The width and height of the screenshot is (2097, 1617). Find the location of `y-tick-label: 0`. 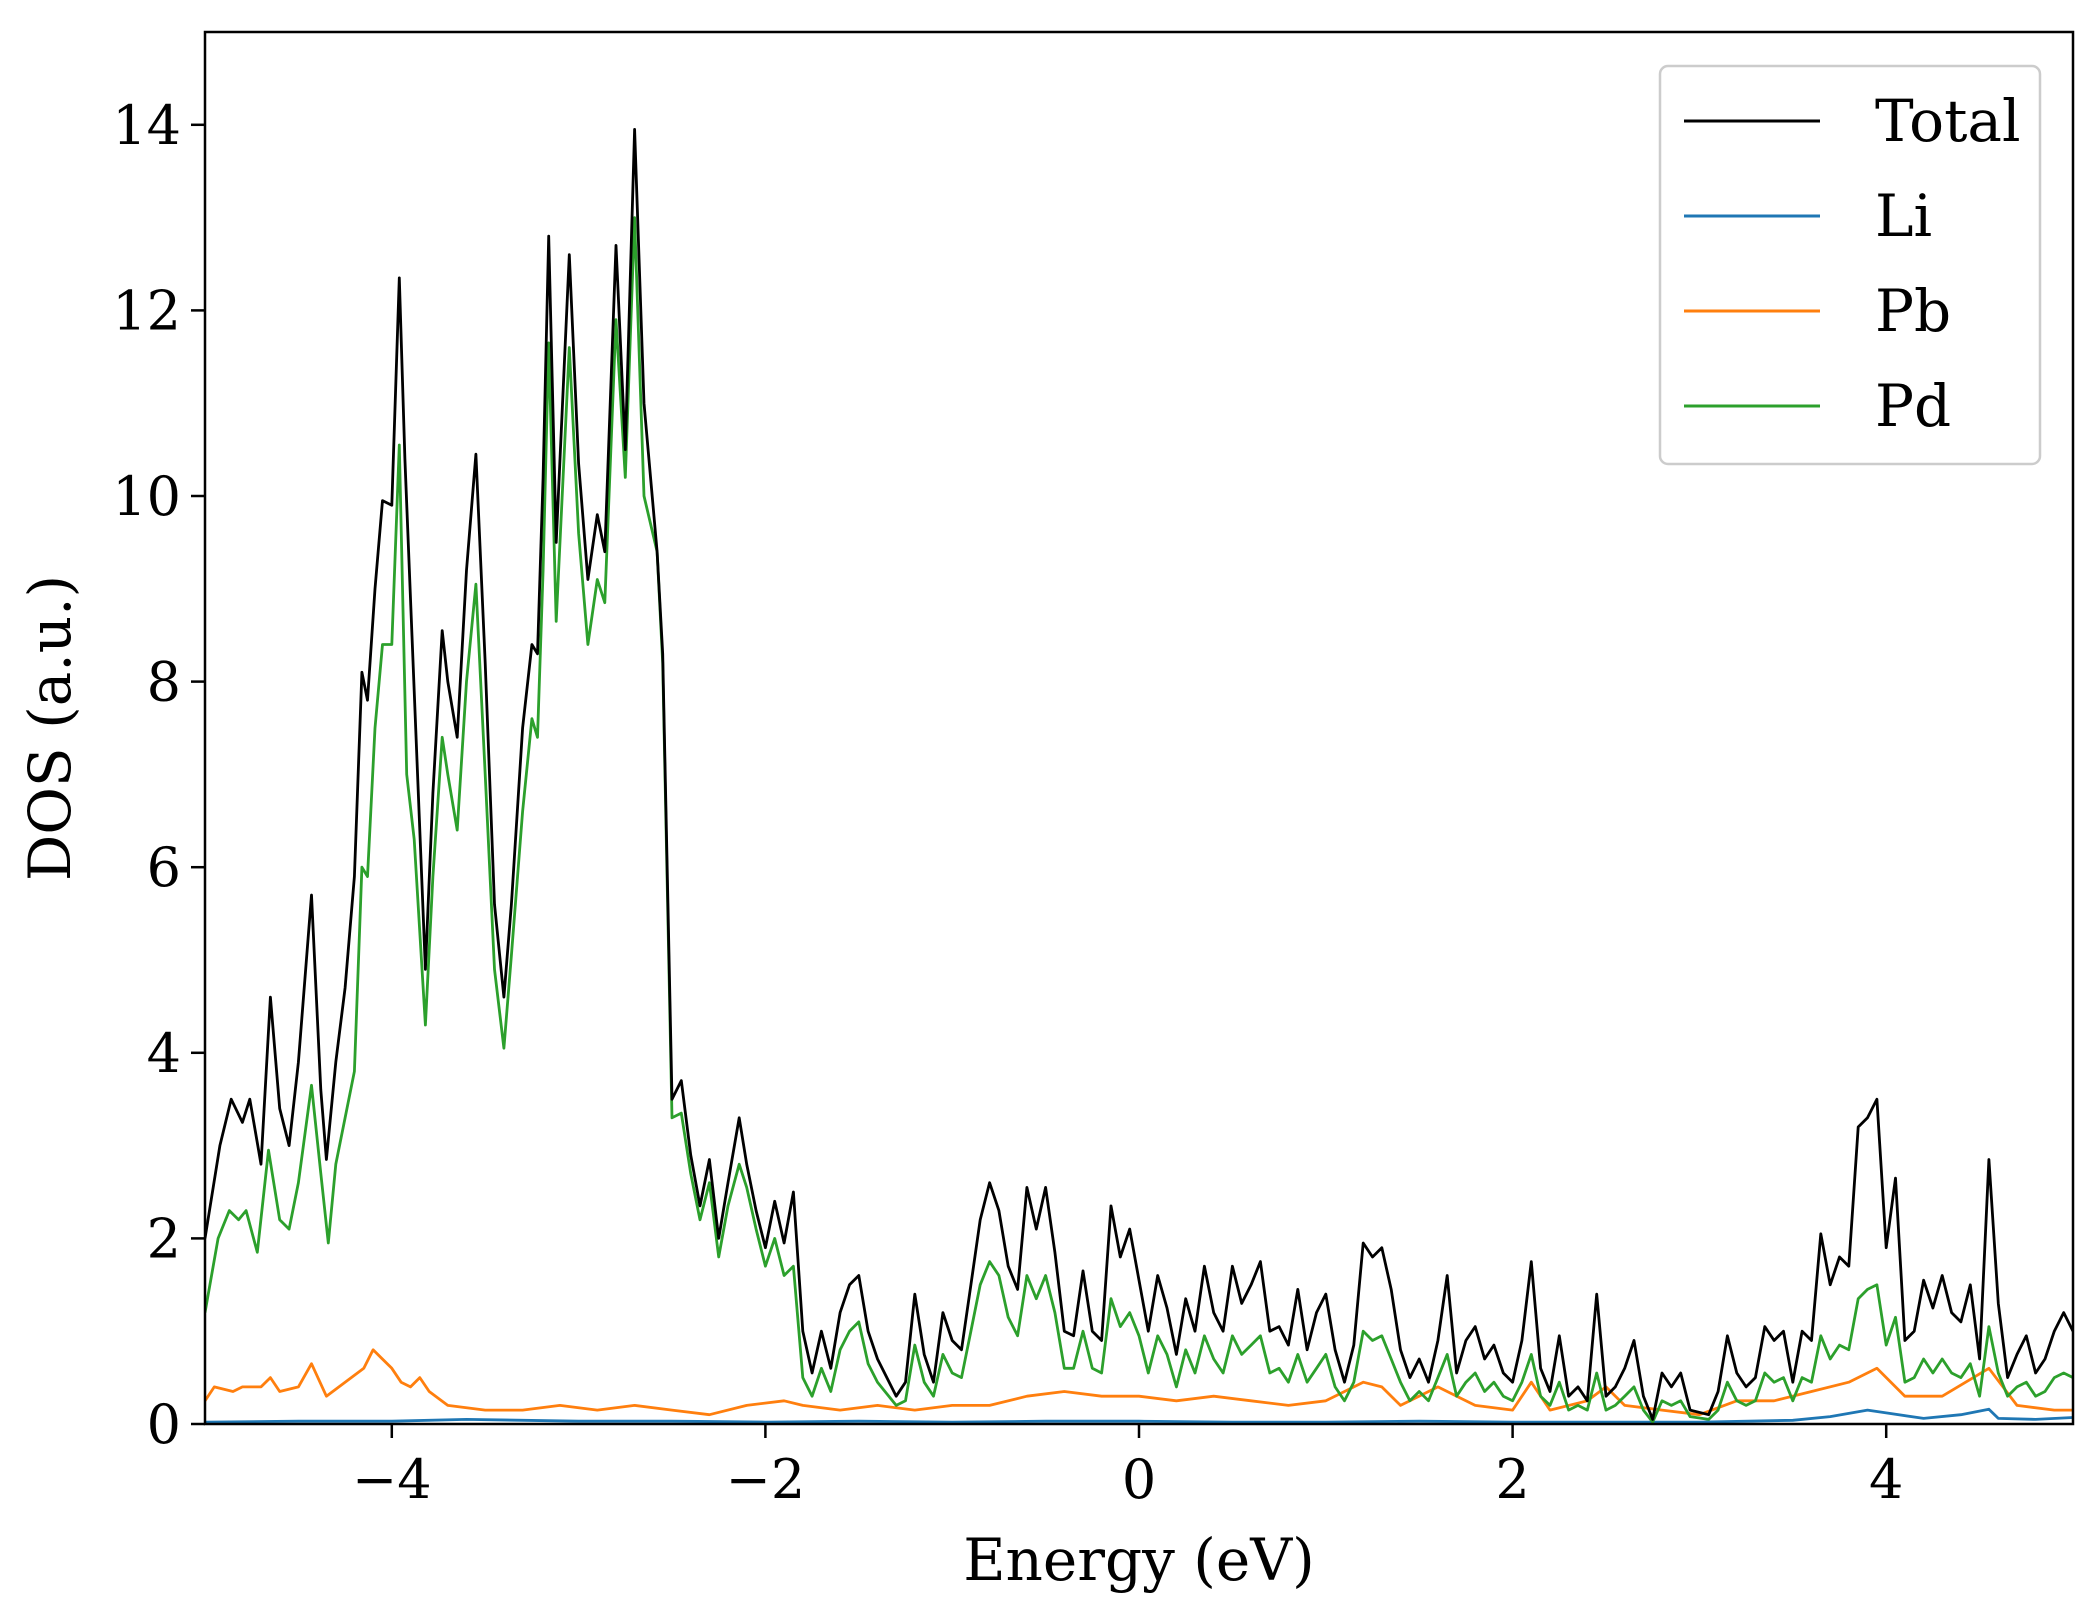

y-tick-label: 0 is located at coordinates (164, 1424).